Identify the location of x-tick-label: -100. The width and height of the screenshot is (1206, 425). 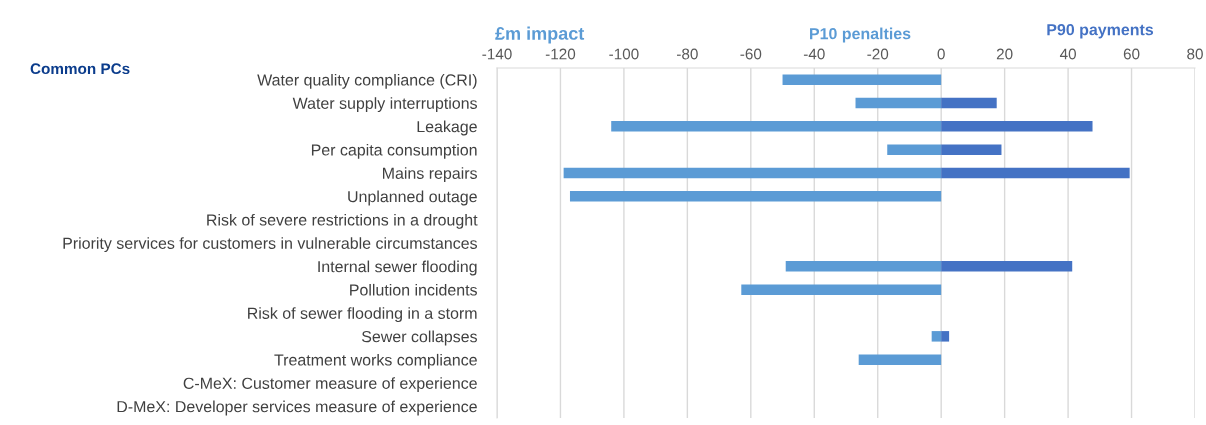
(624, 54).